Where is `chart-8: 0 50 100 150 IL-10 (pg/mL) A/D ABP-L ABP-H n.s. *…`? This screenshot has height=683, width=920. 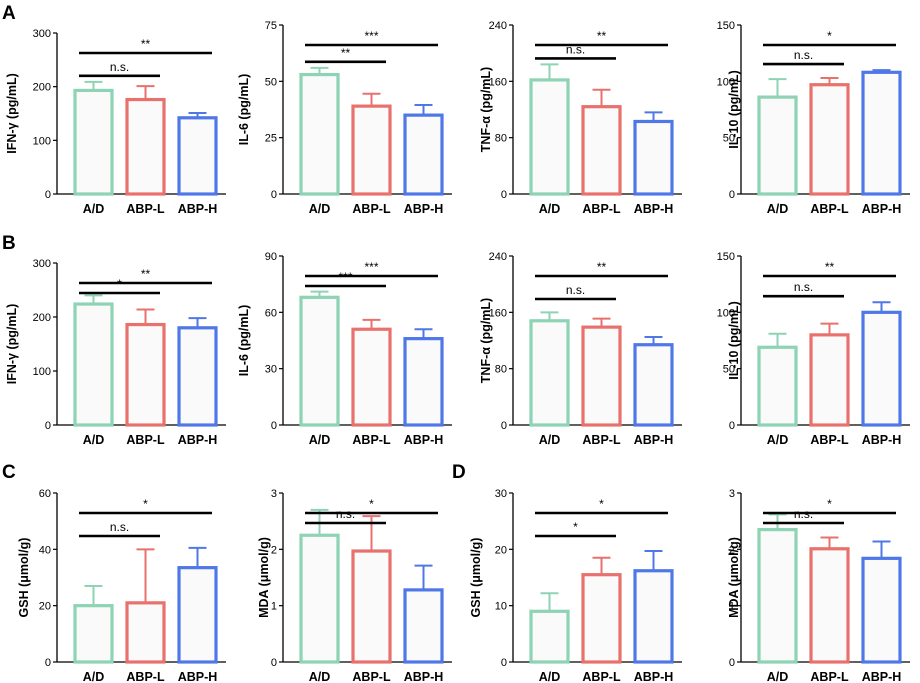
chart-8: 0 50 100 150 IL-10 (pg/mL) A/D ABP-L ABP-H n.s. *… is located at coordinates (813, 349).